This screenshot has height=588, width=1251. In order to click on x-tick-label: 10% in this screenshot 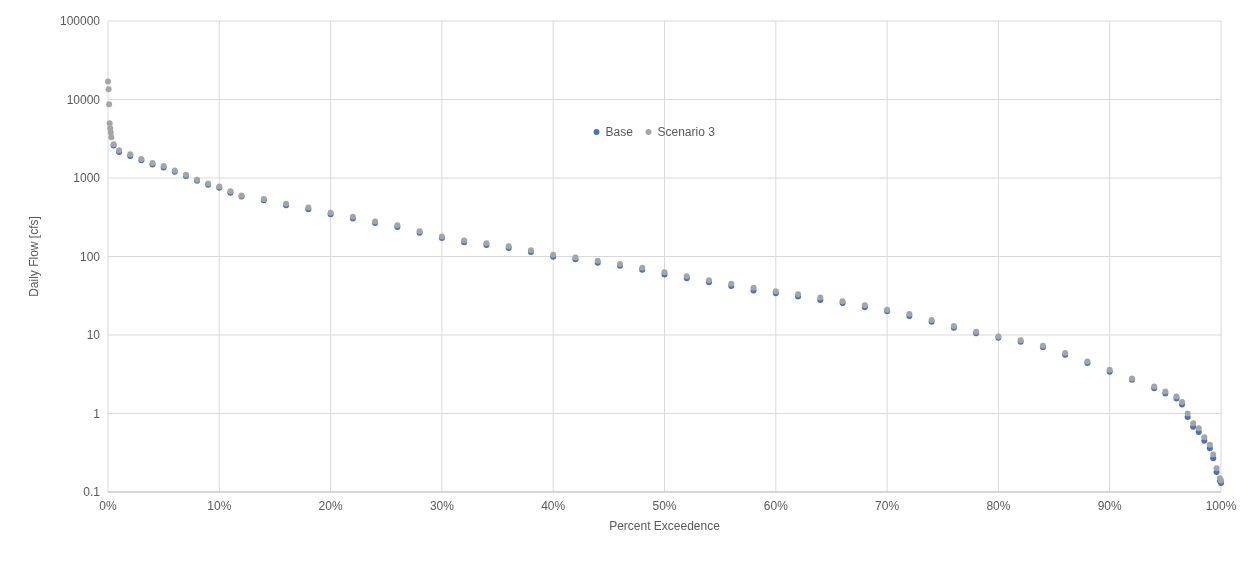, I will do `click(219, 506)`.